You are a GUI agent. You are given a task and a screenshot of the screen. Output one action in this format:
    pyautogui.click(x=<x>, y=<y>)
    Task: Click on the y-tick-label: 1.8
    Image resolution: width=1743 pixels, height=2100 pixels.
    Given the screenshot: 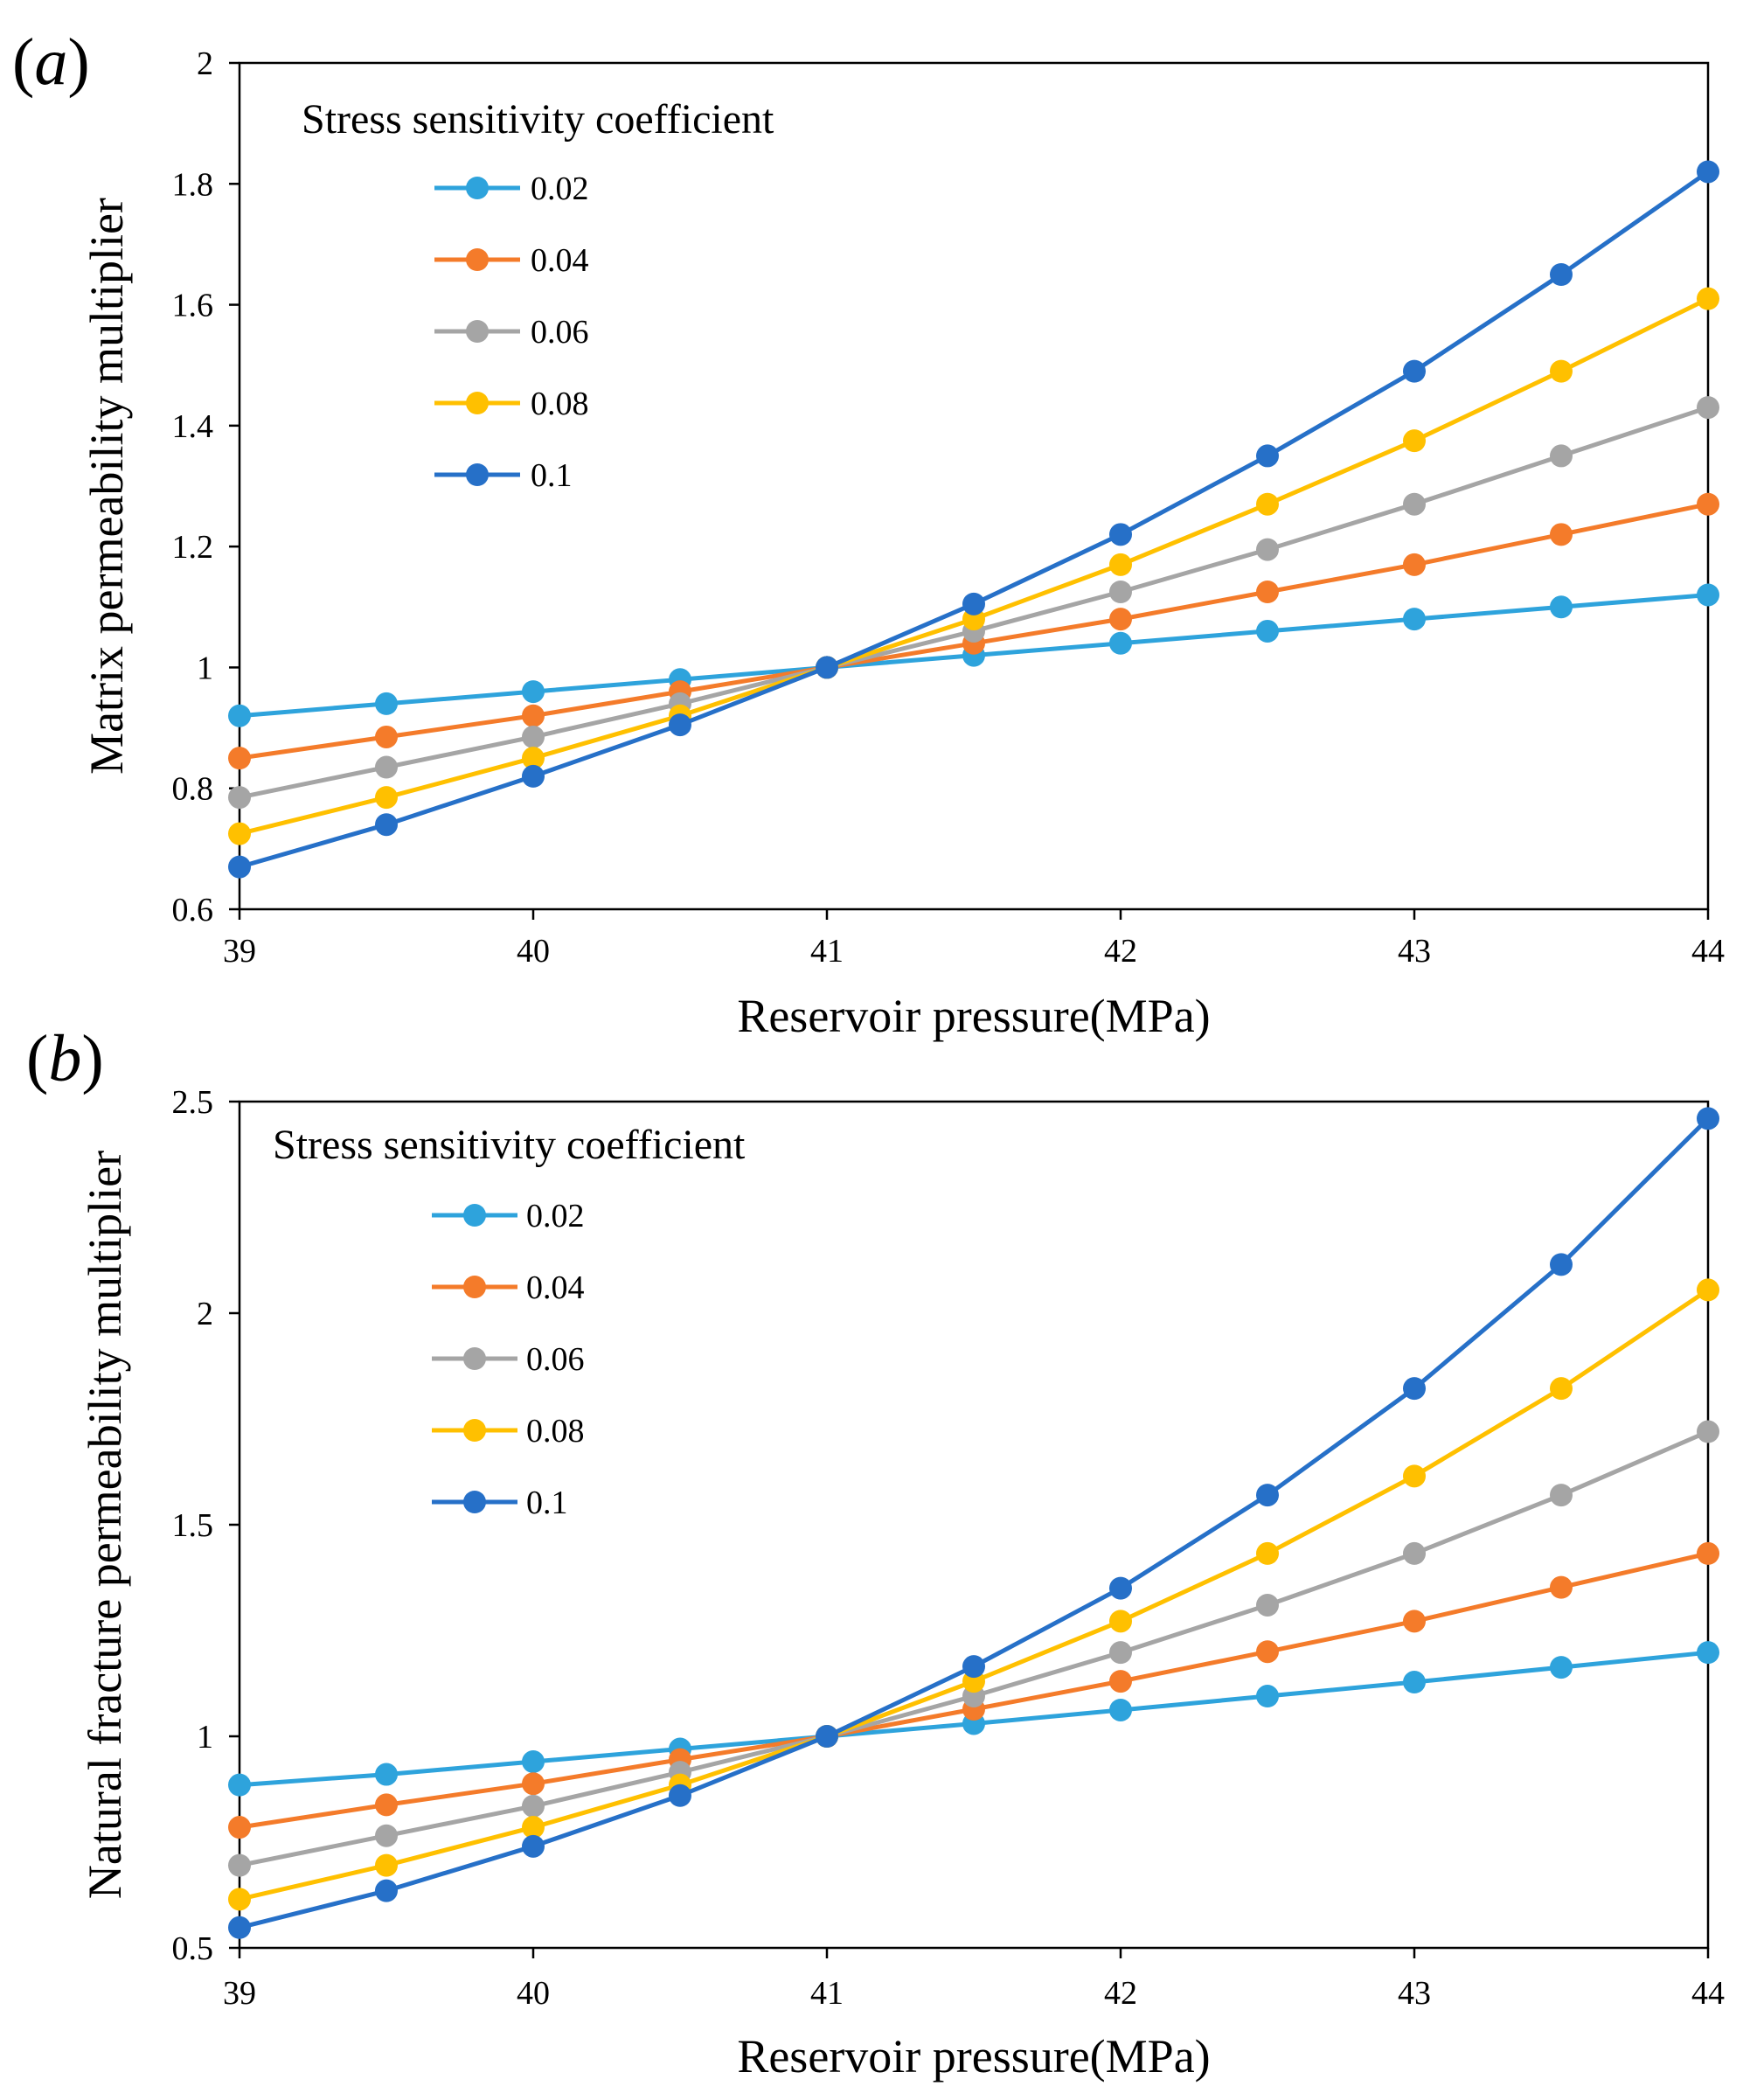 What is the action you would take?
    pyautogui.click(x=193, y=185)
    